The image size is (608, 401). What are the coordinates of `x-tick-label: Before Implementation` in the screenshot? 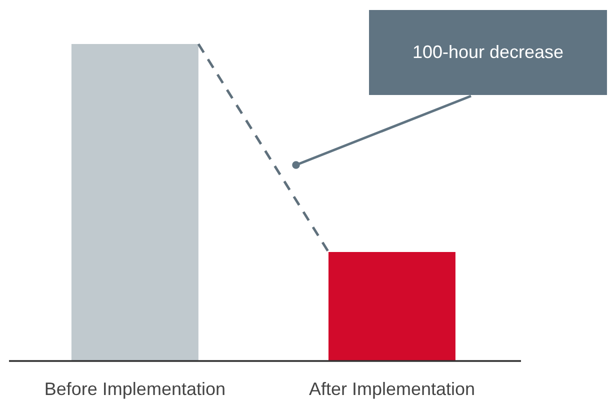 It's located at (135, 389).